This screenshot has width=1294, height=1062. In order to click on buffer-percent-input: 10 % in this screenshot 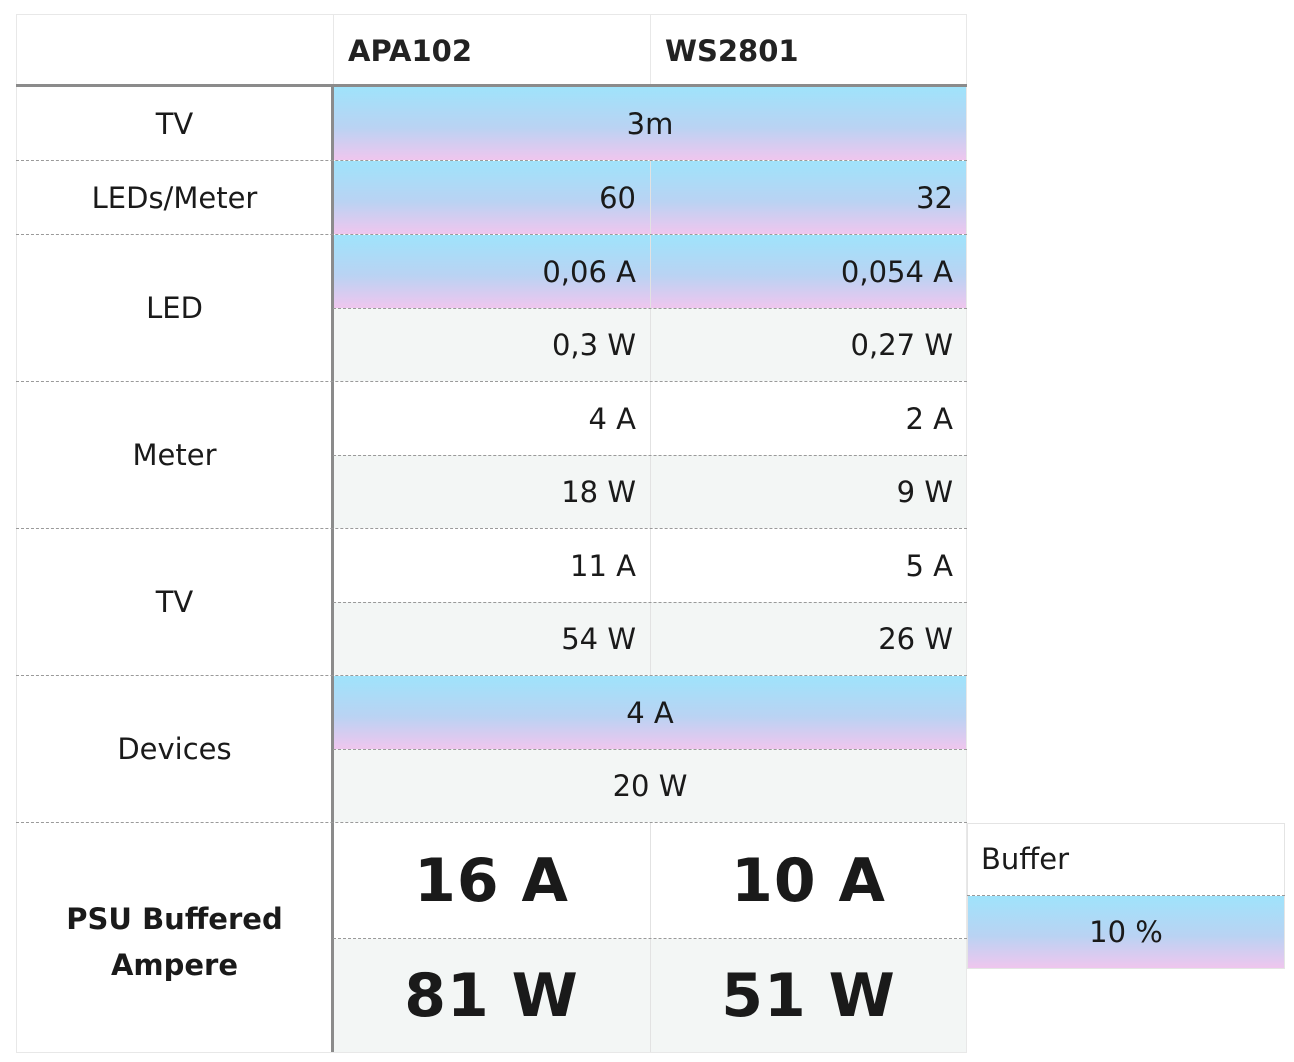, I will do `click(1126, 932)`.